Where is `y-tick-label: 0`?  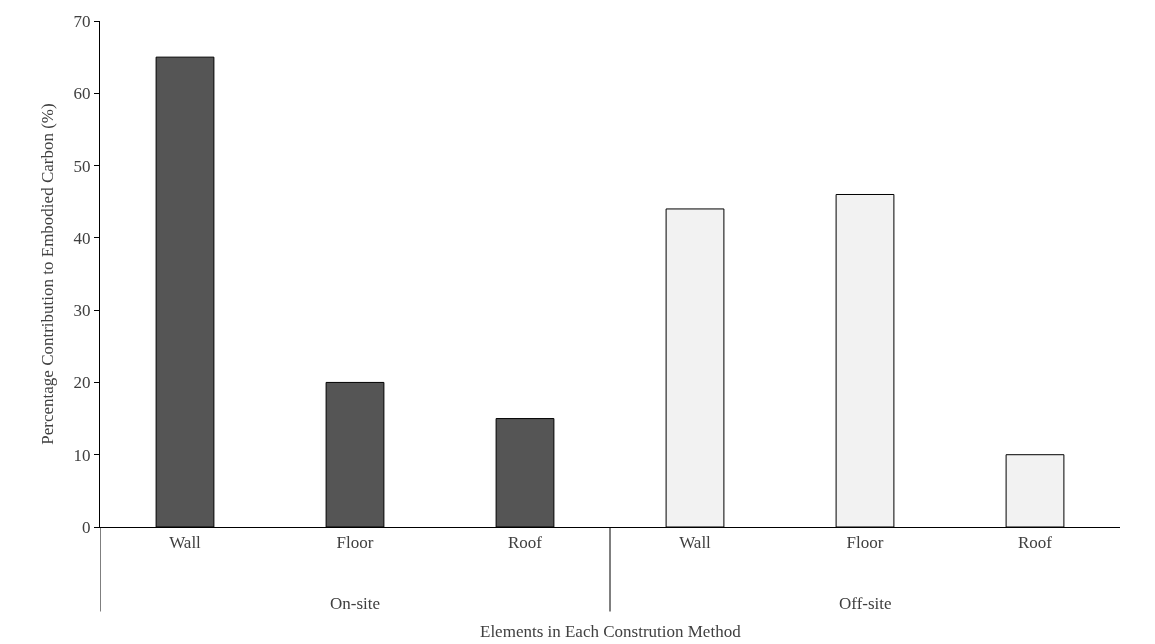
y-tick-label: 0 is located at coordinates (86, 527).